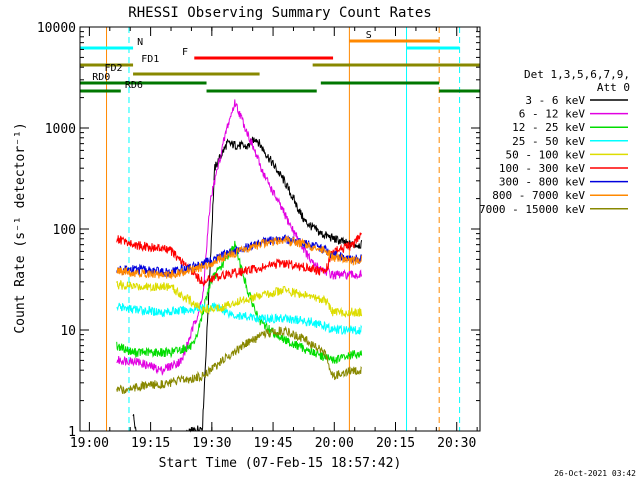 The height and width of the screenshot is (480, 640). What do you see at coordinates (72, 432) in the screenshot?
I see `y-tick-label-0: 1` at bounding box center [72, 432].